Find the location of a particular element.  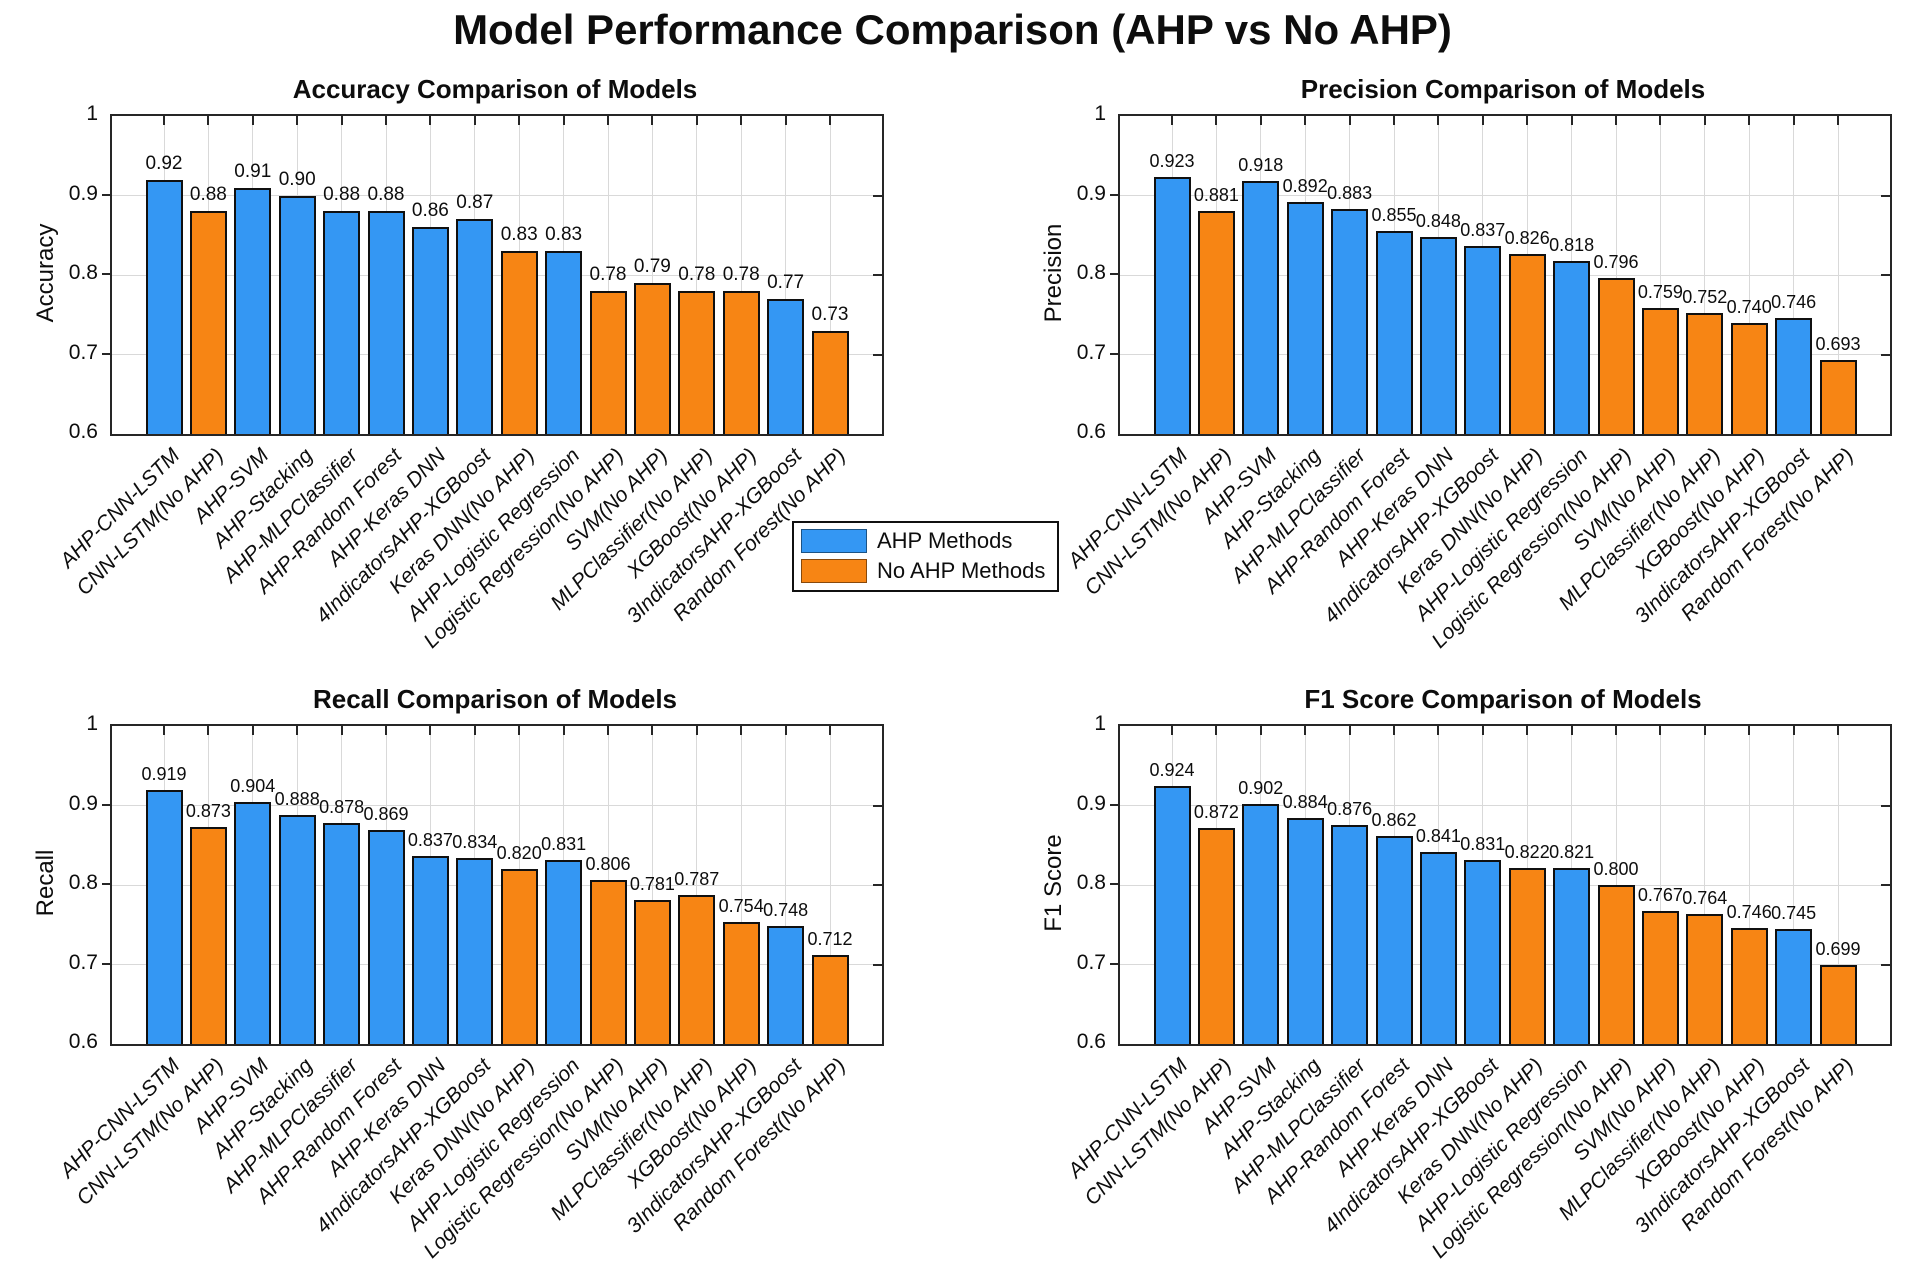

bar-value-label: 0.800 is located at coordinates (1616, 869).